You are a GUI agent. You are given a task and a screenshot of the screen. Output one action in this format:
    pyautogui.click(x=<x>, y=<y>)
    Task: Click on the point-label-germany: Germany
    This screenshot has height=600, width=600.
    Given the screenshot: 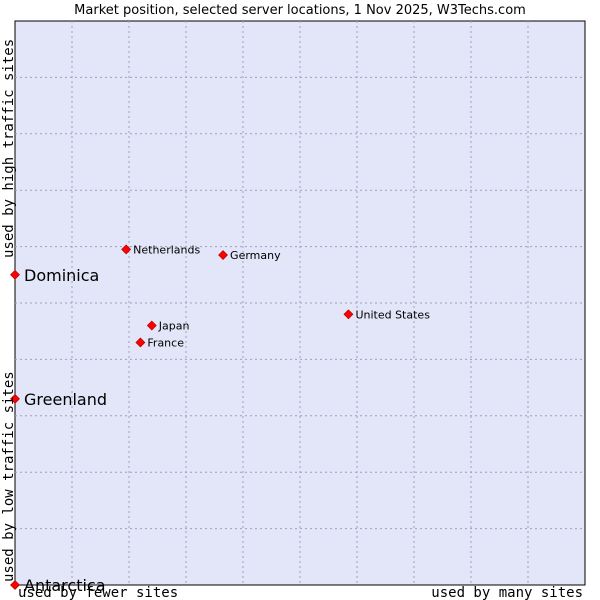 What is the action you would take?
    pyautogui.click(x=255, y=255)
    